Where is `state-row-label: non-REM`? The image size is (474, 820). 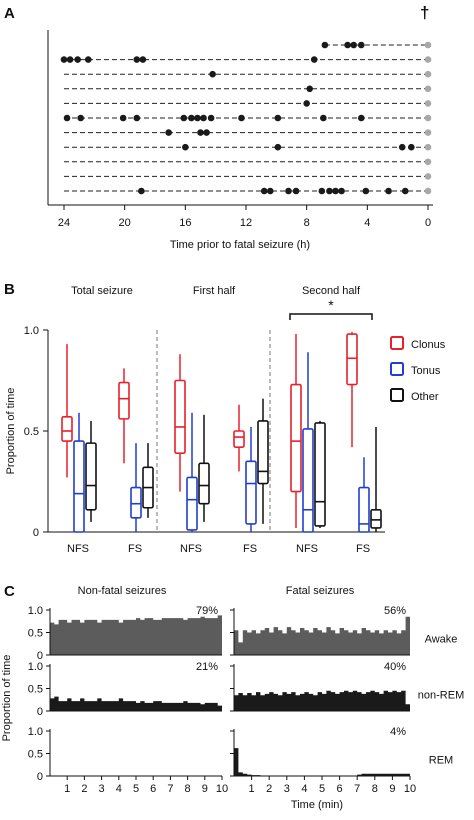
state-row-label: non-REM is located at coordinates (441, 696).